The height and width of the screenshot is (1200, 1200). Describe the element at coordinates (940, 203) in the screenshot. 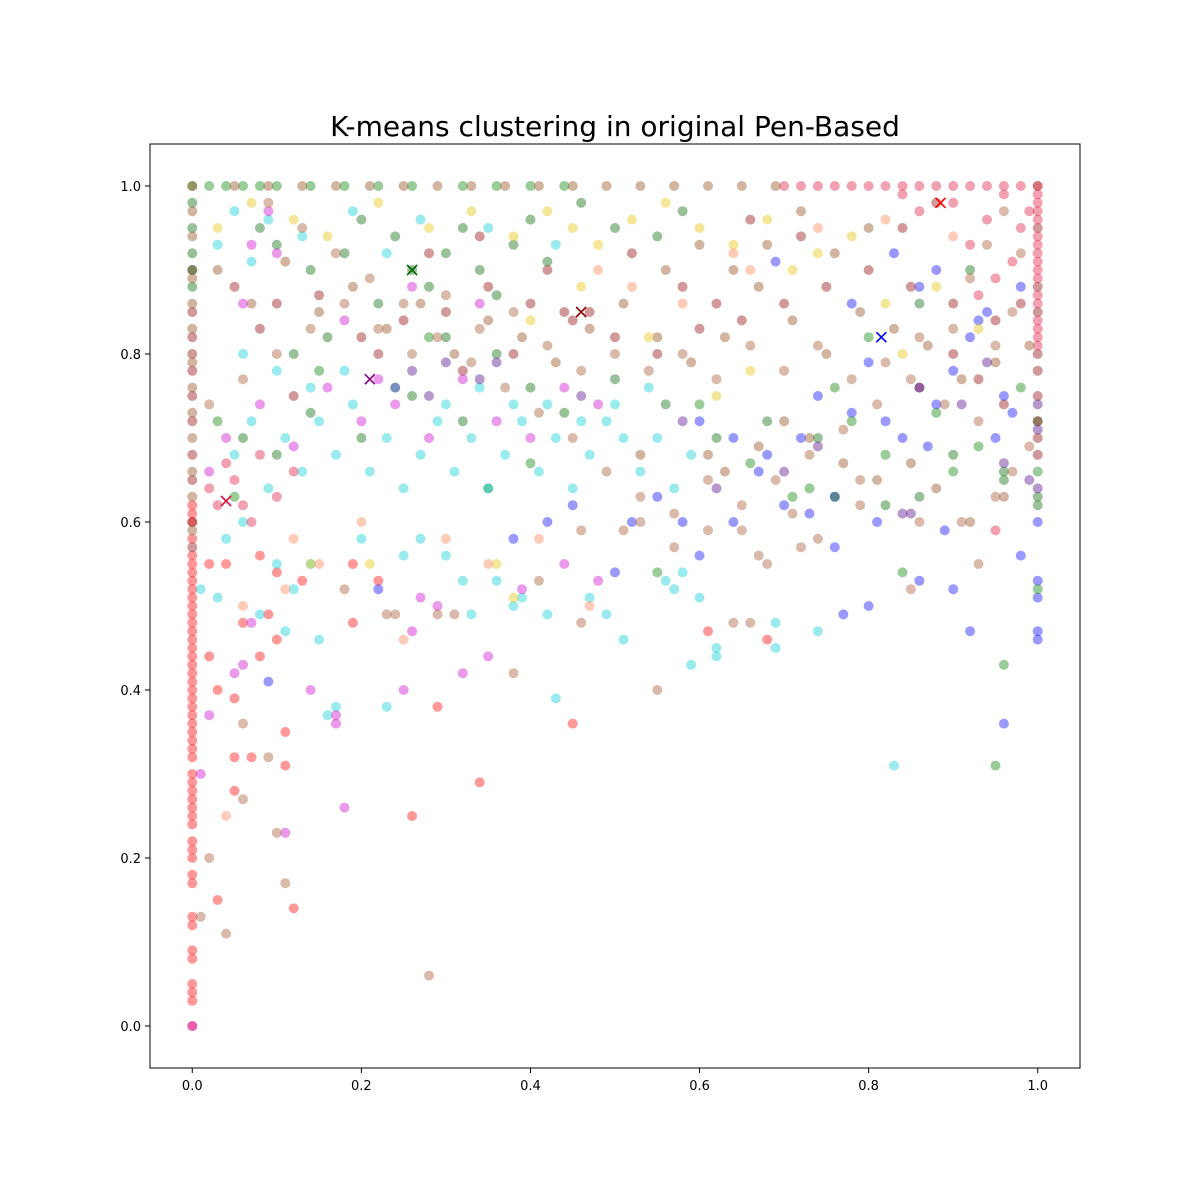

I see `centroid-marker` at that location.